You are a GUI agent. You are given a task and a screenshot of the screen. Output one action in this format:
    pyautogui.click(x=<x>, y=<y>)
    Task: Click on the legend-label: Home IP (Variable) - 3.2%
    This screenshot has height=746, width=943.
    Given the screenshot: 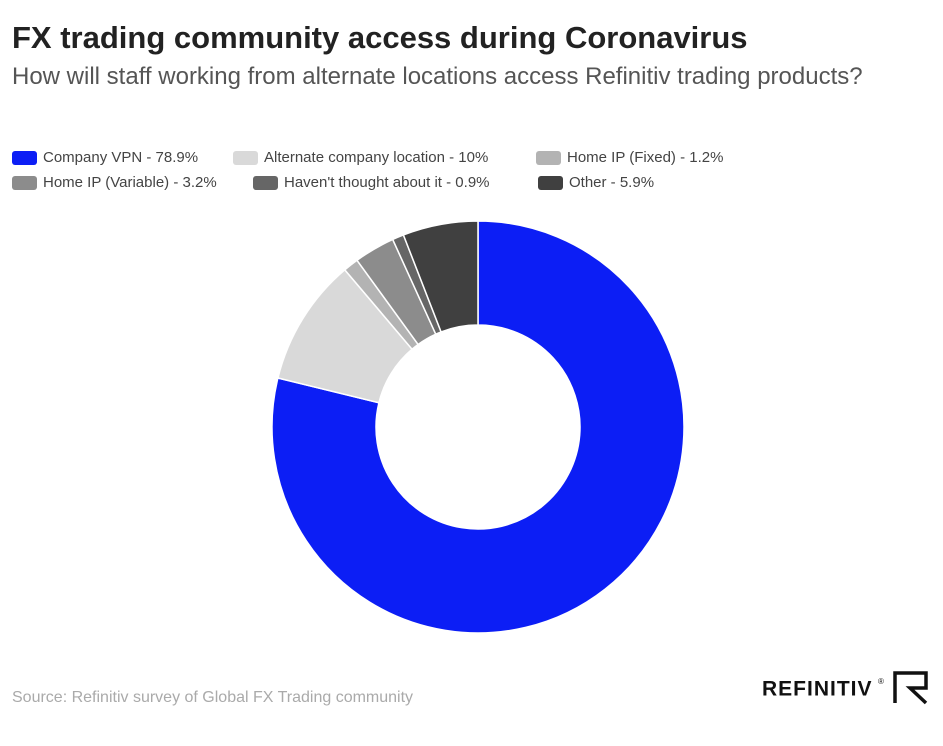 What is the action you would take?
    pyautogui.click(x=130, y=182)
    